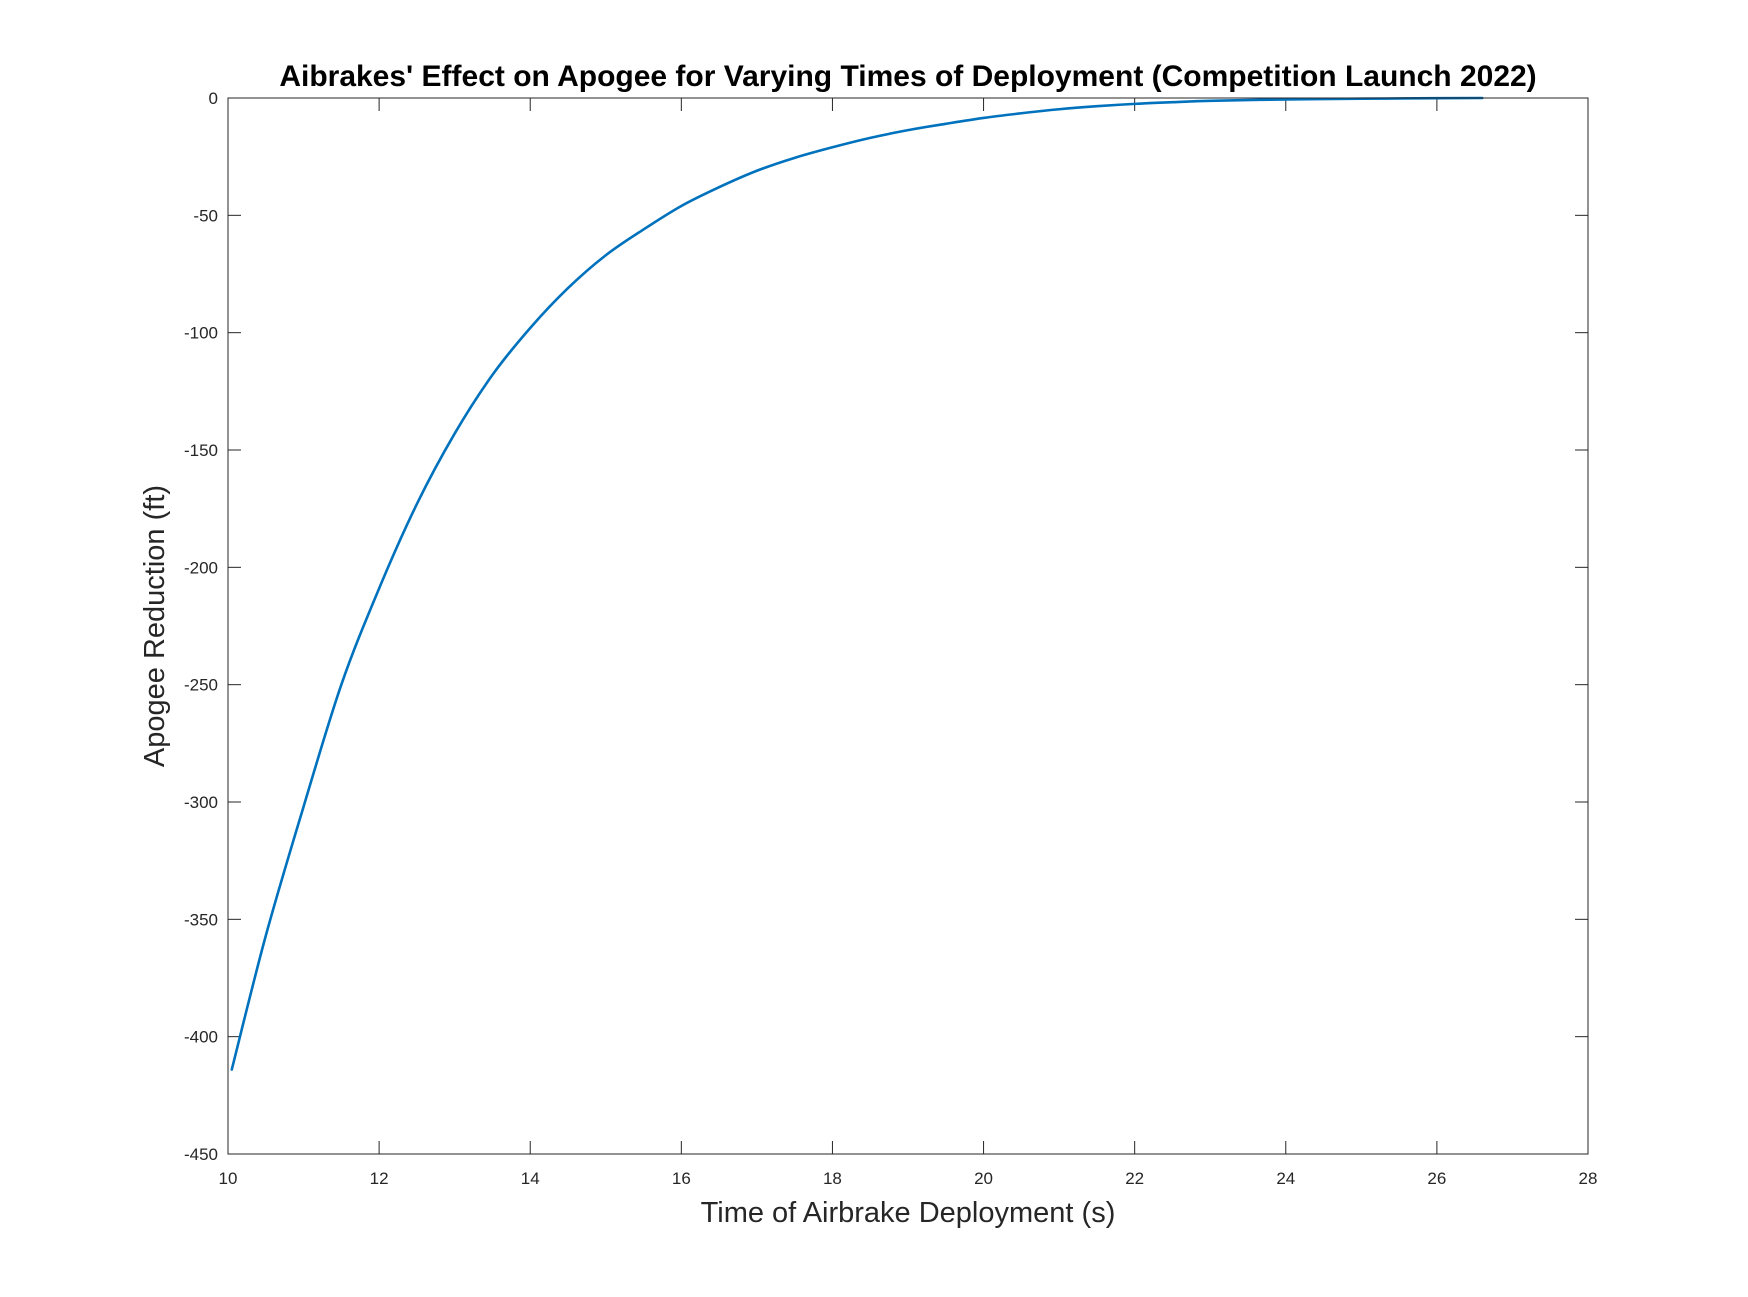  Describe the element at coordinates (1588, 1178) in the screenshot. I see `x-tick-label: 28` at that location.